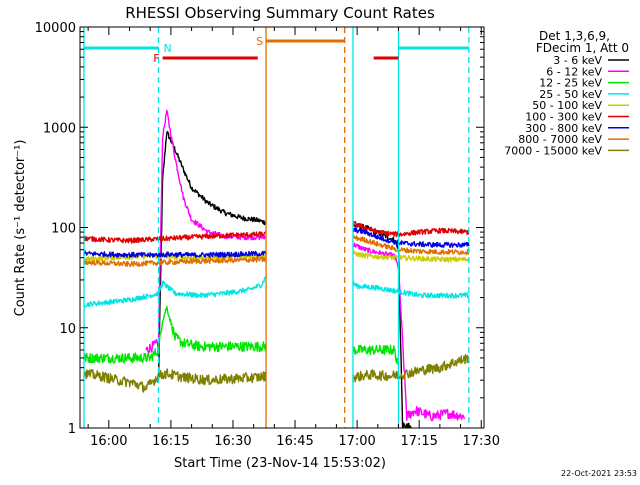  I want to click on x-tick-label-0: 16:00, so click(108, 441).